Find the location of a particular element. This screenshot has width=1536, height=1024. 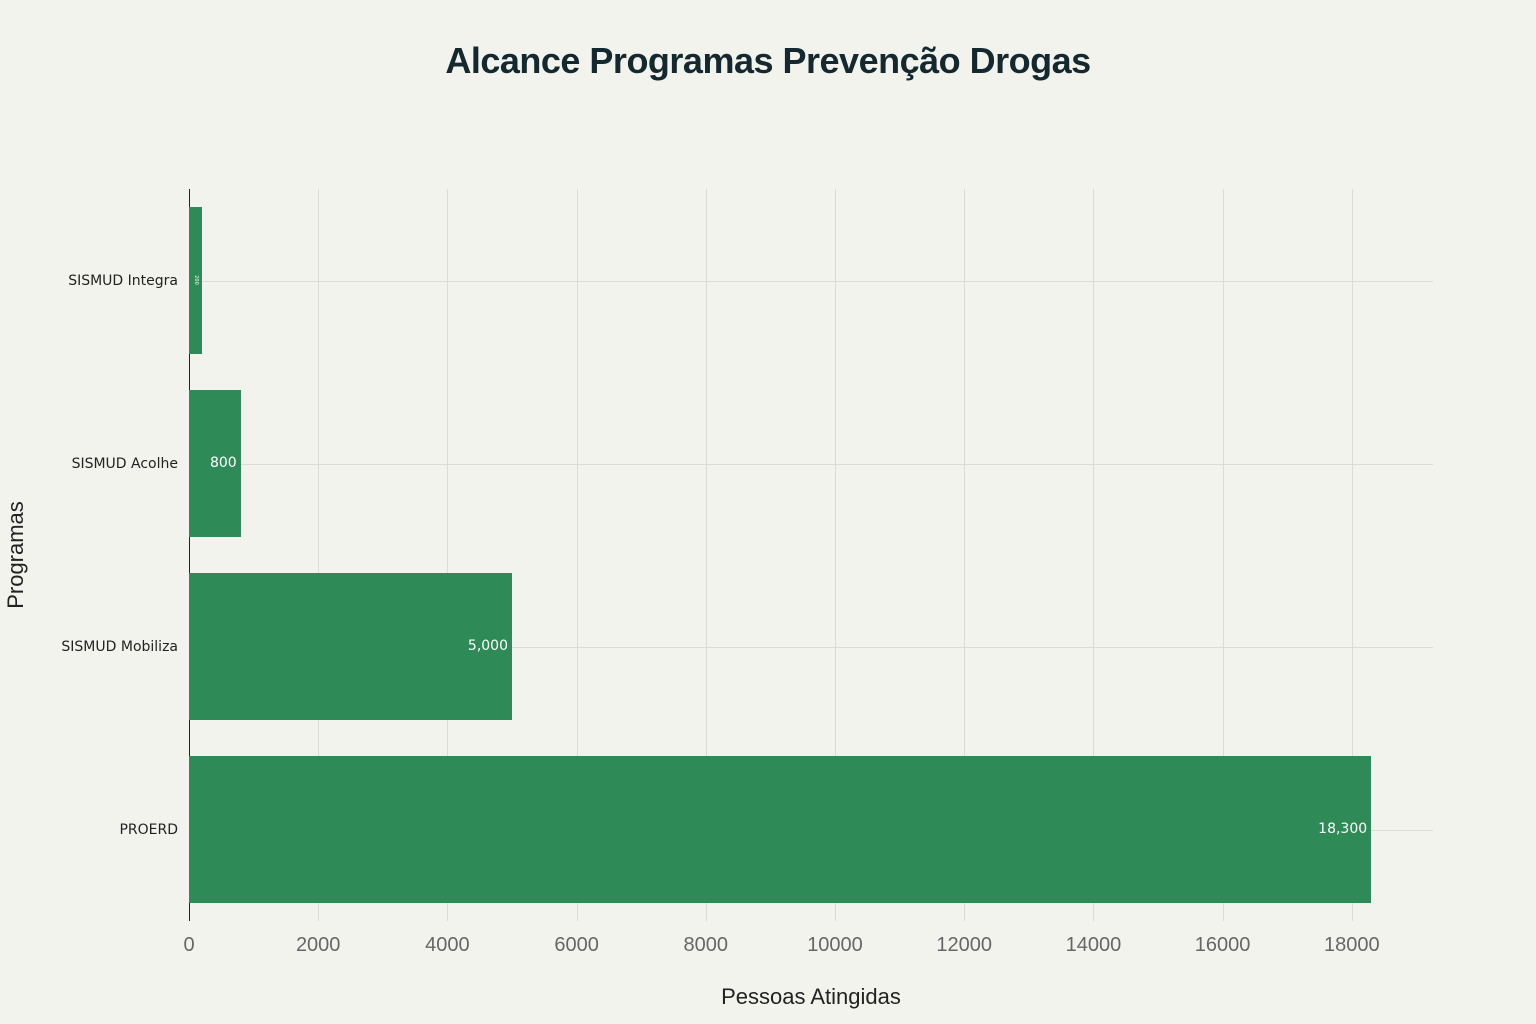

bar-value-label: 800 is located at coordinates (223, 463).